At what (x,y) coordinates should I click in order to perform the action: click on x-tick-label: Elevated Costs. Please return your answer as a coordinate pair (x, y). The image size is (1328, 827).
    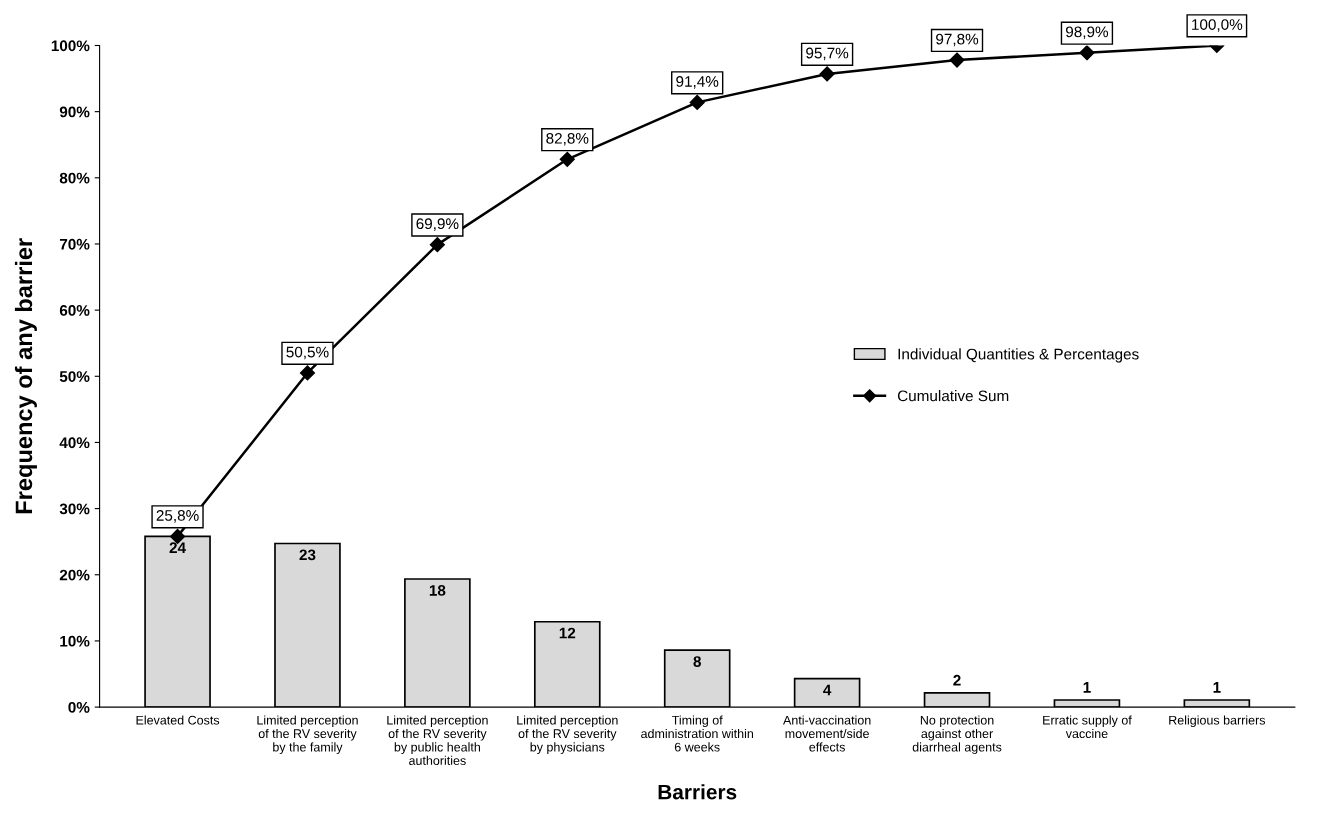
    Looking at the image, I should click on (178, 720).